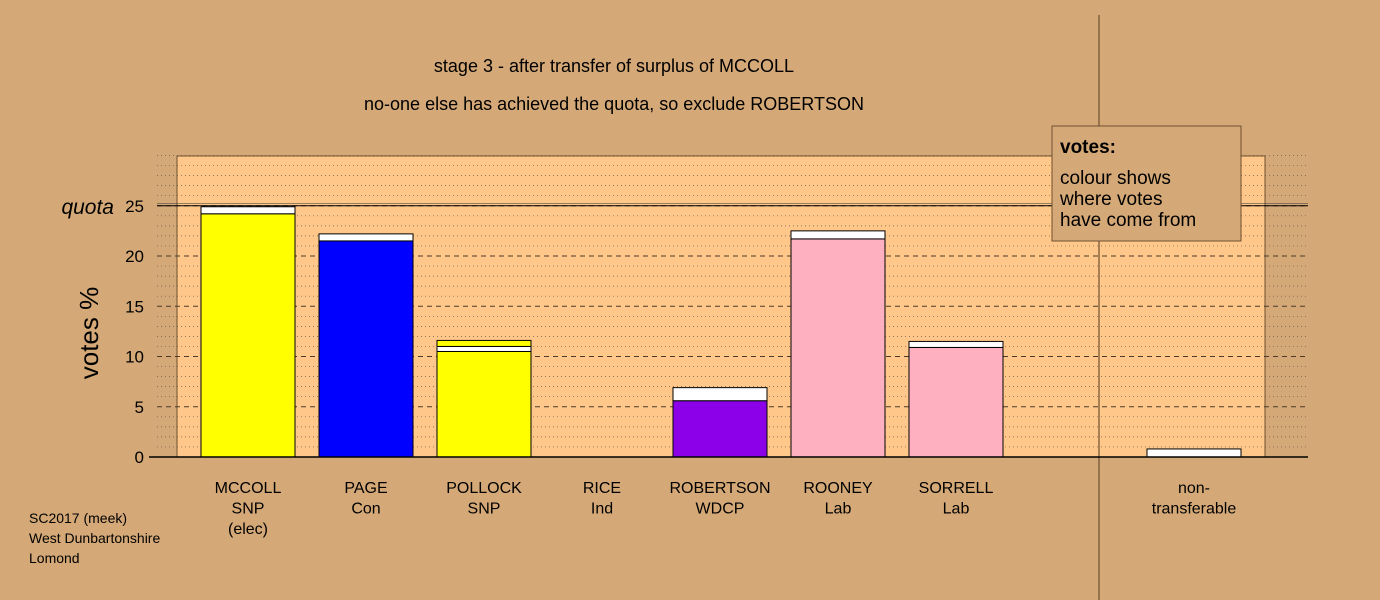 The height and width of the screenshot is (600, 1380). What do you see at coordinates (602, 488) in the screenshot?
I see `bar-rice-label-0: RICE` at bounding box center [602, 488].